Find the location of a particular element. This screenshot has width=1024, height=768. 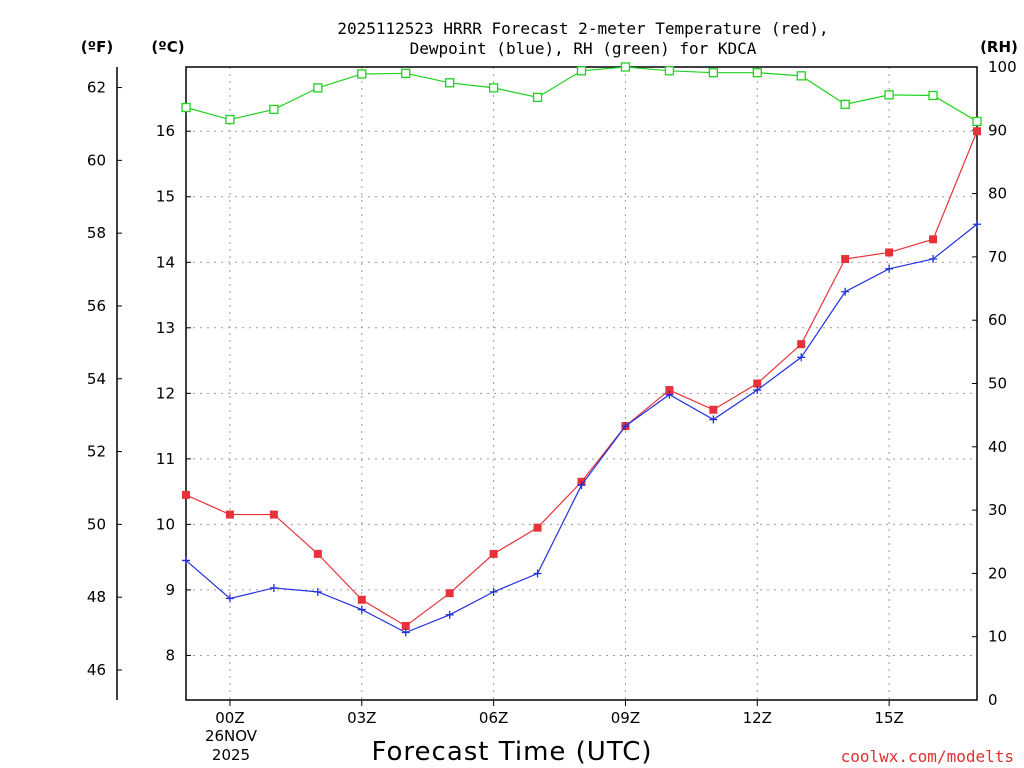

rh-tick-label: 20 is located at coordinates (997, 573).